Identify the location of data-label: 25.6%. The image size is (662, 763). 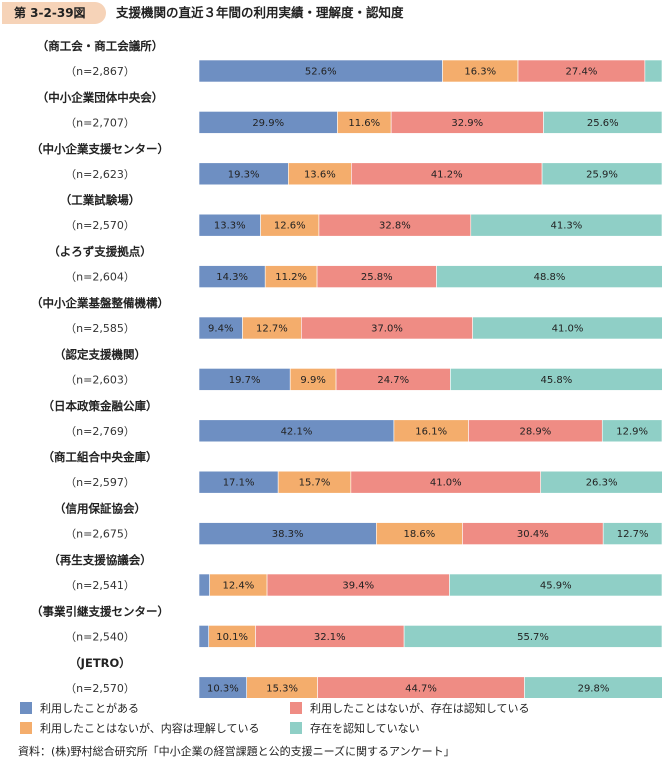
(603, 123).